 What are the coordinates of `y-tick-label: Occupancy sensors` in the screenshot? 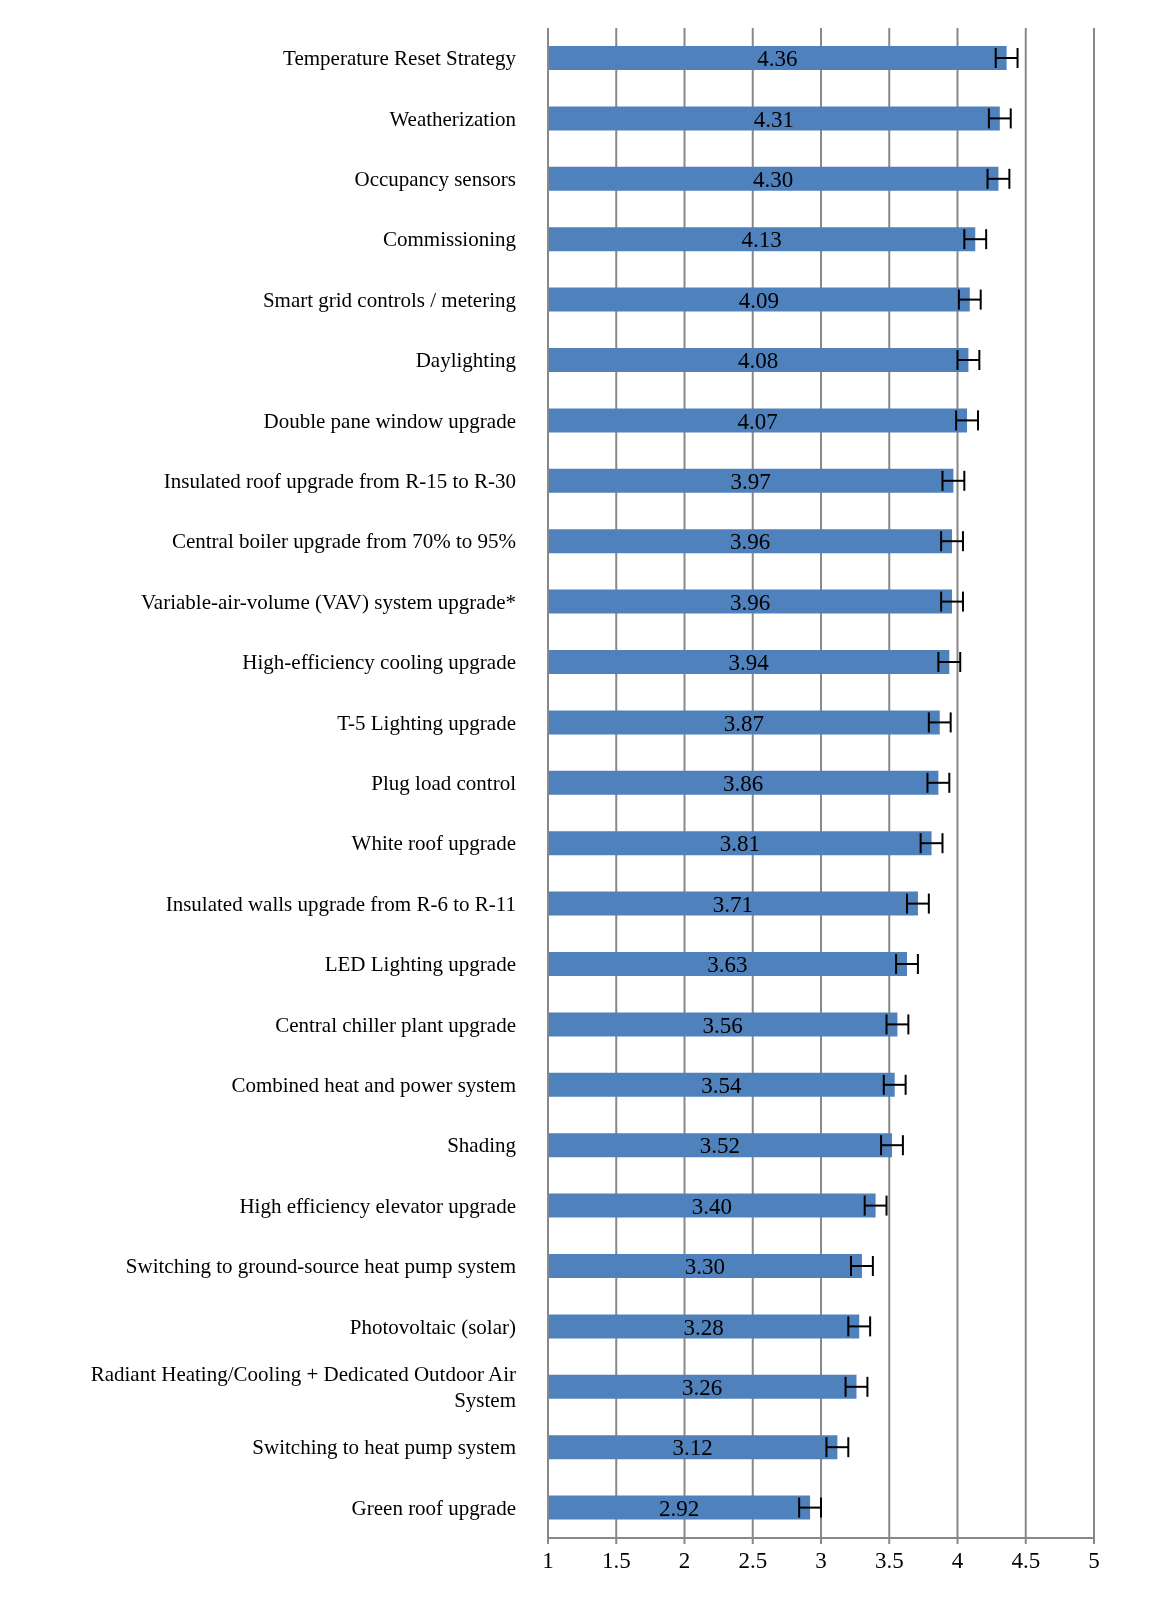 It's located at (435, 179).